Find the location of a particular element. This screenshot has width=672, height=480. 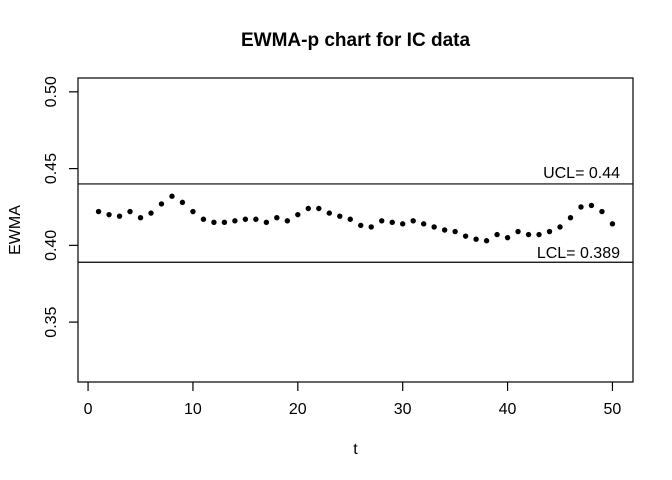

x-tick-label: 40 is located at coordinates (508, 409).